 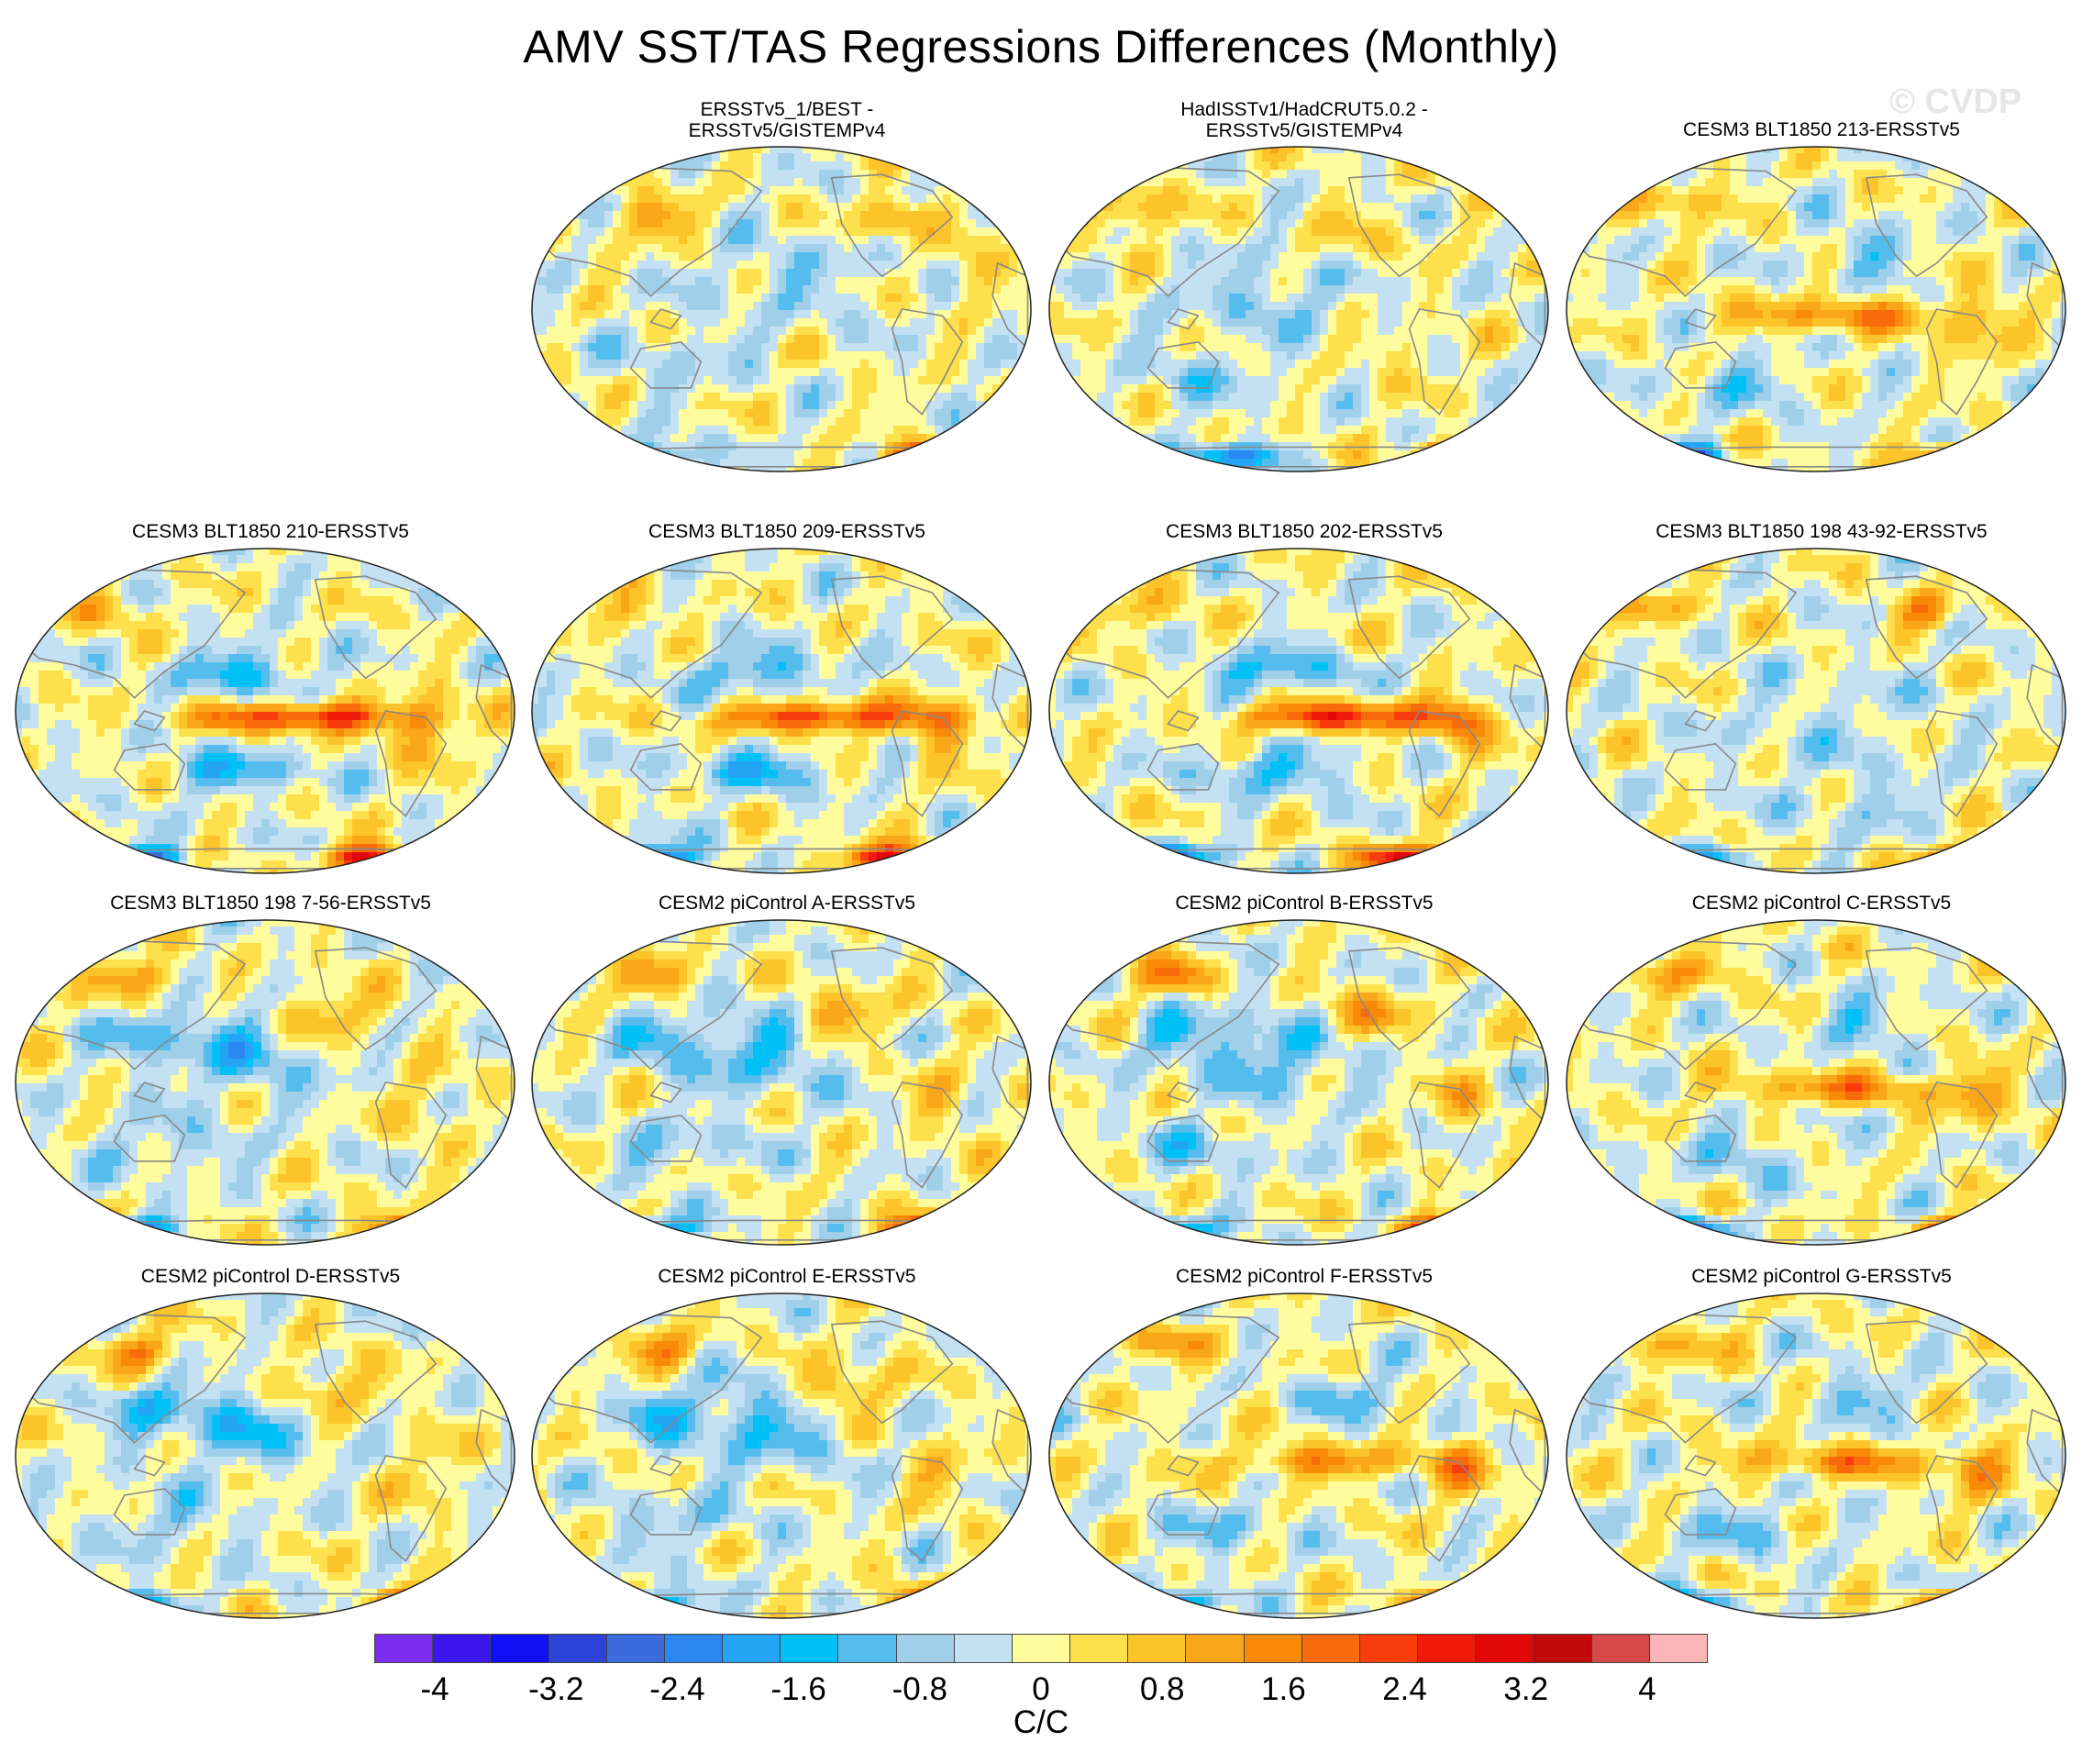 I want to click on map-field, so click(x=1816, y=309).